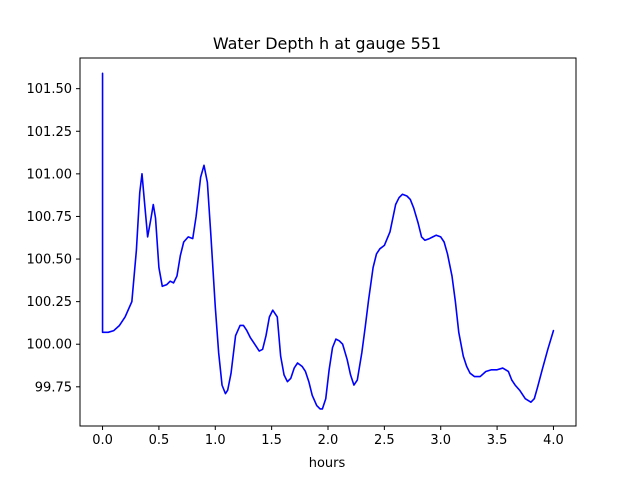 This screenshot has width=640, height=480. What do you see at coordinates (50, 89) in the screenshot?
I see `y-tick-label: 101.50` at bounding box center [50, 89].